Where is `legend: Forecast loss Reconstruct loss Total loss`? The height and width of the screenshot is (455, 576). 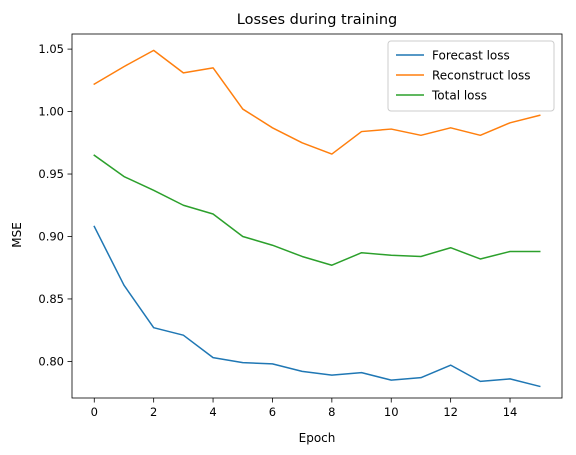 legend: Forecast loss Reconstruct loss Total loss is located at coordinates (471, 76).